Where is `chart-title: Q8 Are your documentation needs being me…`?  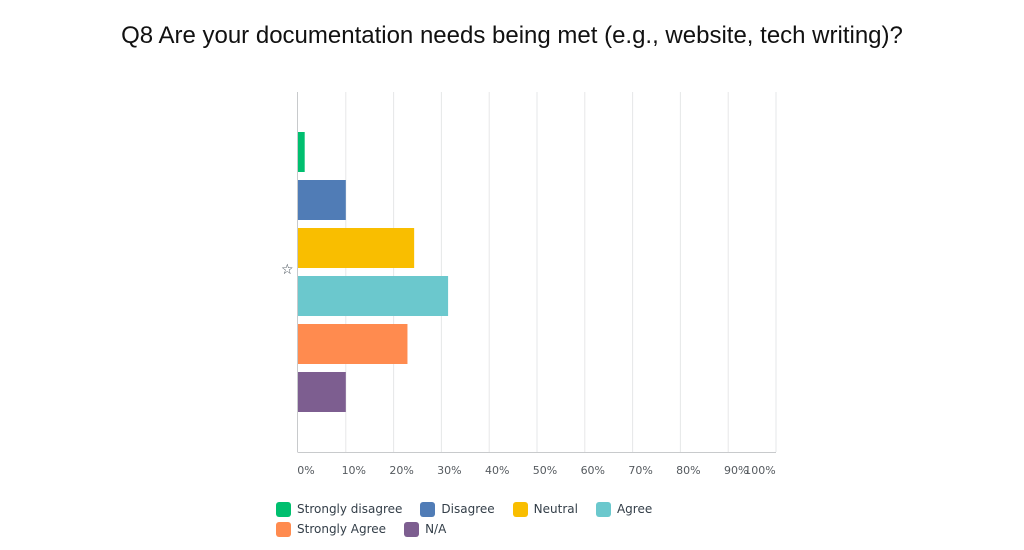
chart-title: Q8 Are your documentation needs being me… is located at coordinates (512, 35).